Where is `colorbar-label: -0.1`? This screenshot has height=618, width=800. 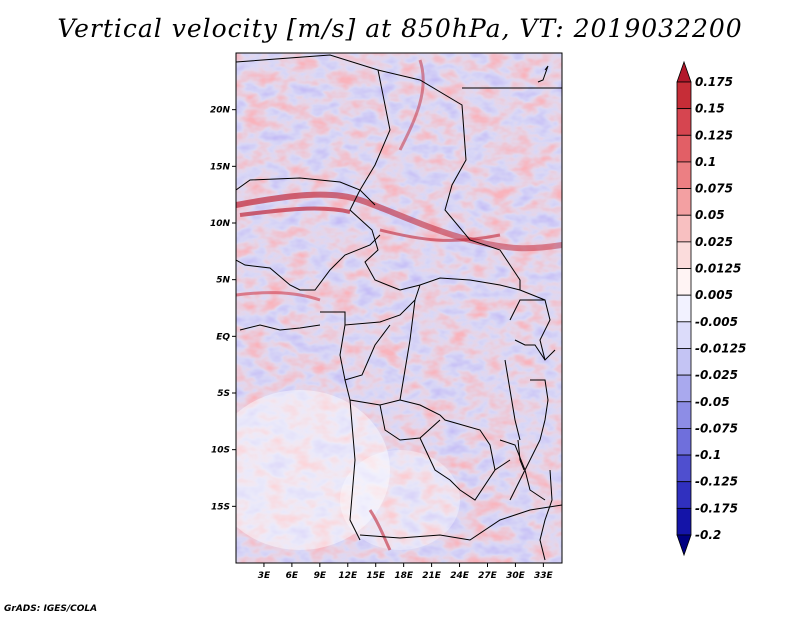 colorbar-label: -0.1 is located at coordinates (708, 455).